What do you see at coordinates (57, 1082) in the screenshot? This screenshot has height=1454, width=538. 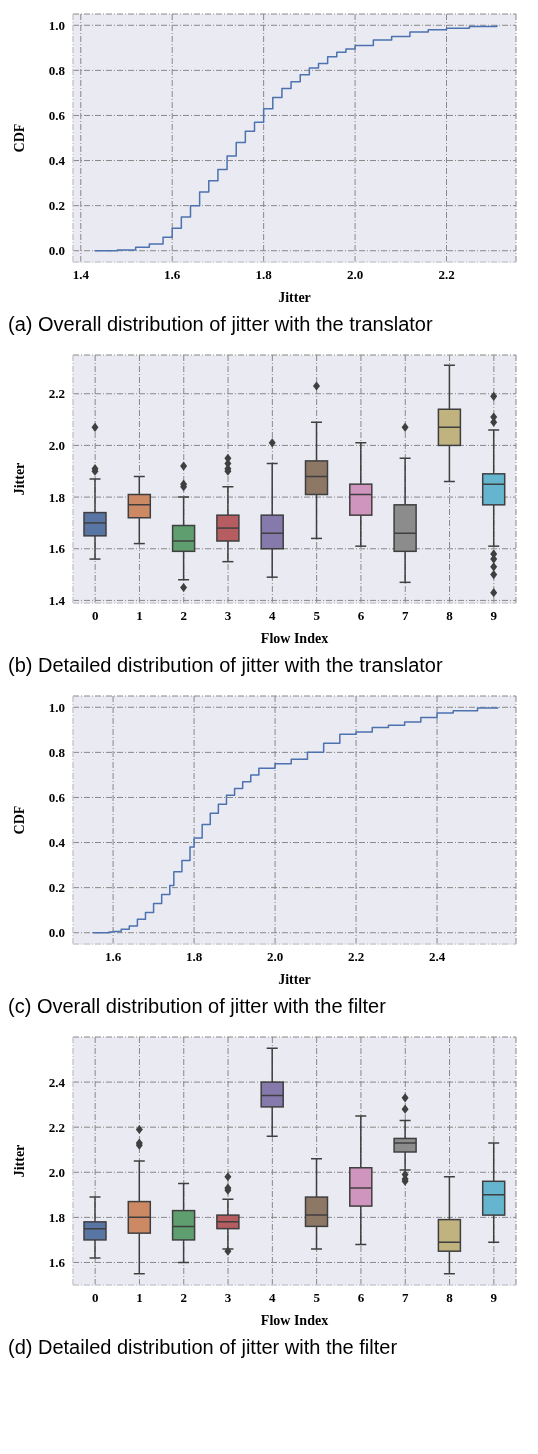 I see `y-tick-label: 2.4` at bounding box center [57, 1082].